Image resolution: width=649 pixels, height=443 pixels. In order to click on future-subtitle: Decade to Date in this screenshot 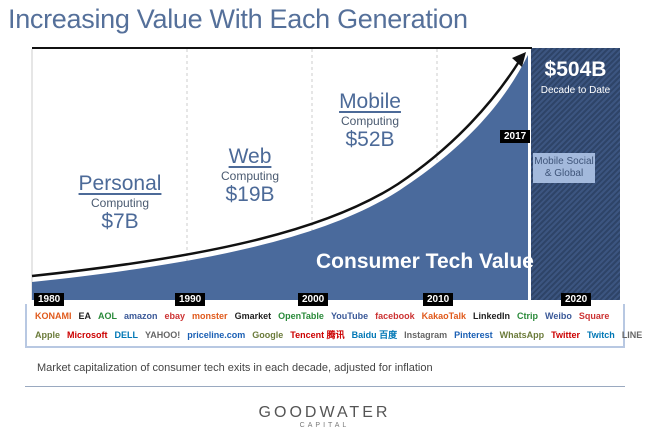, I will do `click(575, 90)`.